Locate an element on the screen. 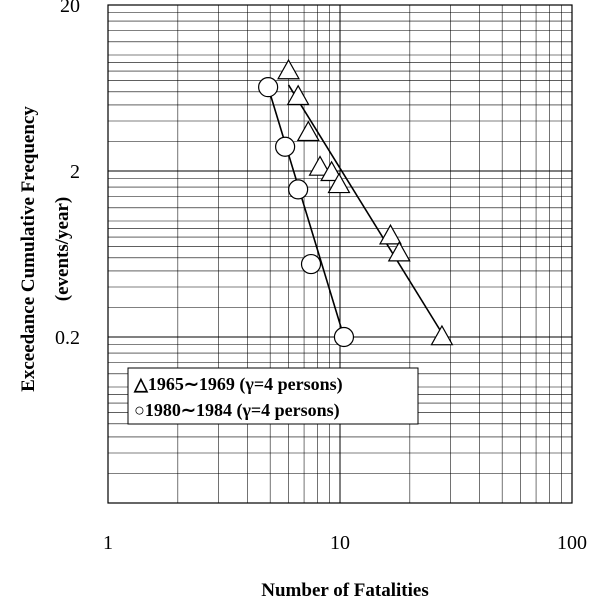 This screenshot has width=590, height=603. y-axis-unit-label: (events/year) is located at coordinates (62, 249).